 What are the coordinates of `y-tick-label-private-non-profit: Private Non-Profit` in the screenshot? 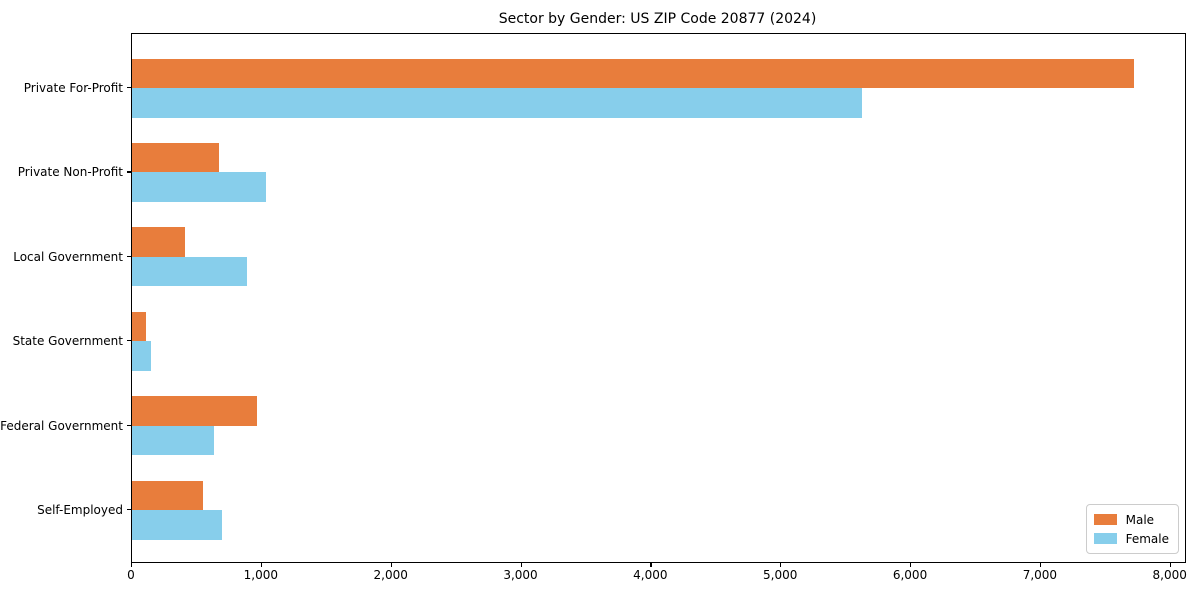 It's located at (70, 172).